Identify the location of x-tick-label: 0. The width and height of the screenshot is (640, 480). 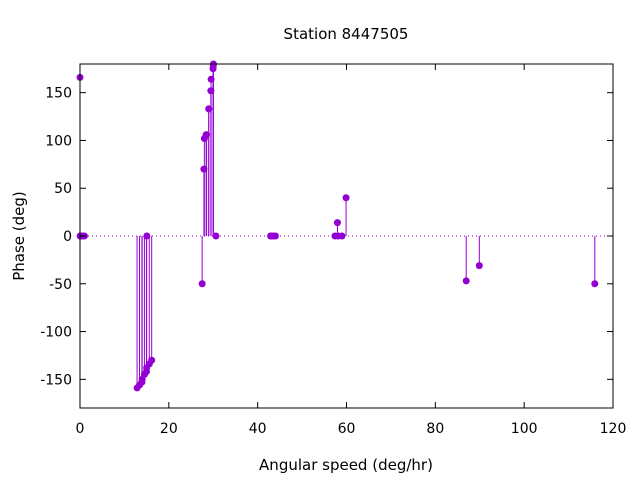
(80, 429).